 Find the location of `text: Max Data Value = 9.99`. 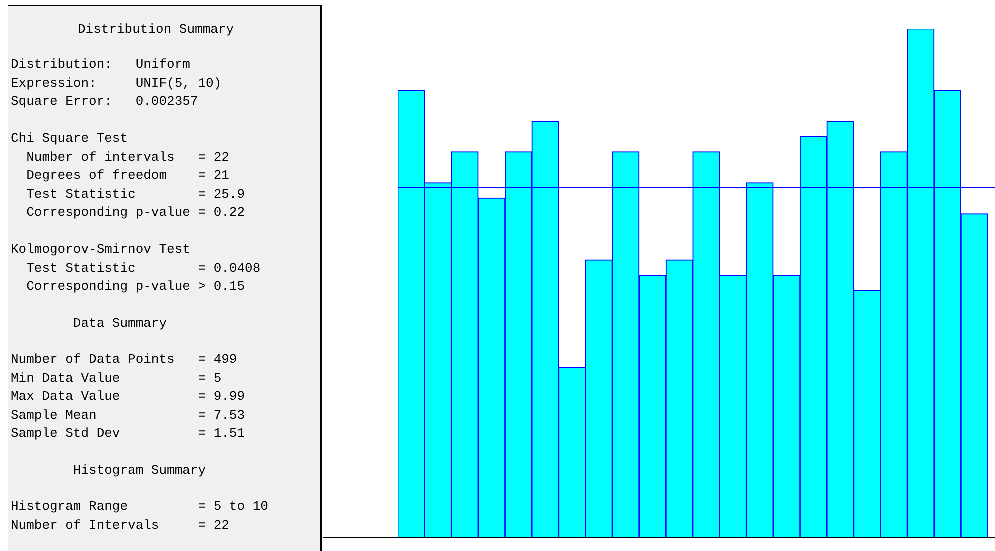

text: Max Data Value = 9.99 is located at coordinates (128, 397).